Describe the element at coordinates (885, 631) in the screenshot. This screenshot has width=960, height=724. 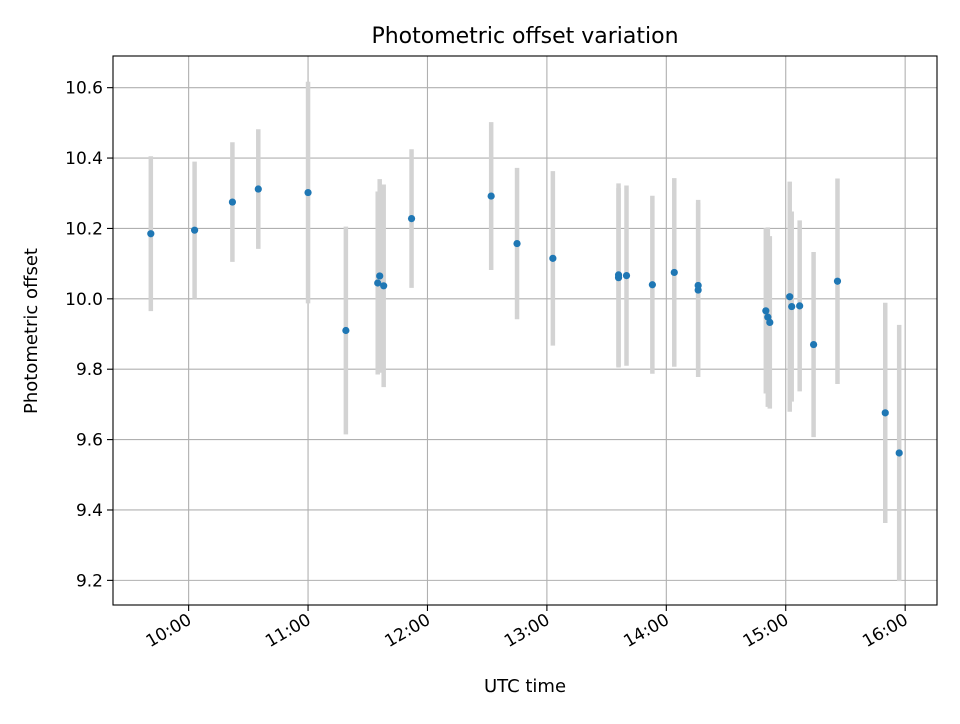
I see `x-tick-label: 16:00` at that location.